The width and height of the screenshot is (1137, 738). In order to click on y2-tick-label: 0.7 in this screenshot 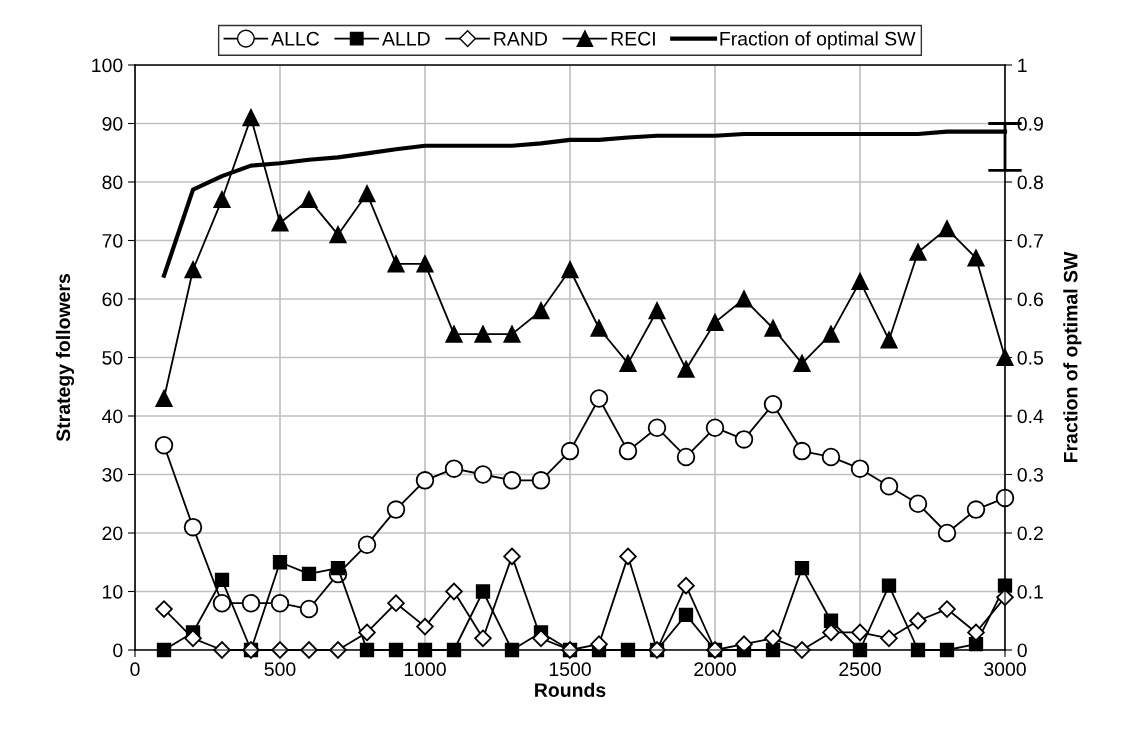, I will do `click(1030, 240)`.